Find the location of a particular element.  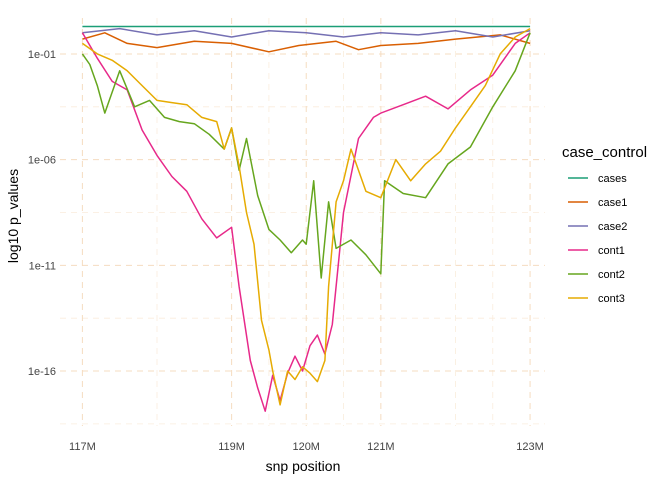

series-line-case2 is located at coordinates (306, 32).